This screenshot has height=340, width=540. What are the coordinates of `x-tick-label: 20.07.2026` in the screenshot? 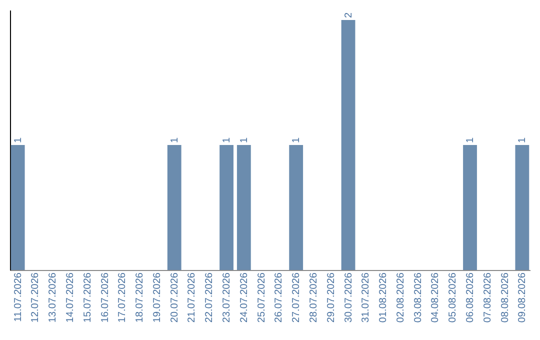 It's located at (174, 297).